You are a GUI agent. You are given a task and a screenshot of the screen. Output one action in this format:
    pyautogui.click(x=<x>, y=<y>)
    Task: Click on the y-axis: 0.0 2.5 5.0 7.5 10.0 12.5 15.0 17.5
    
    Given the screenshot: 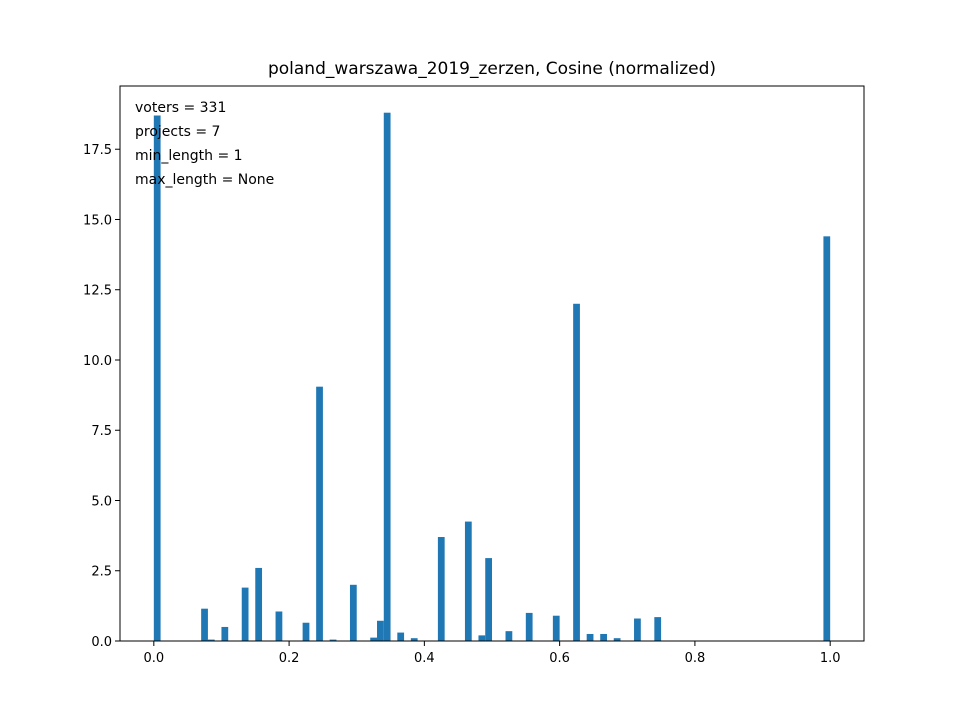 What is the action you would take?
    pyautogui.click(x=101, y=396)
    